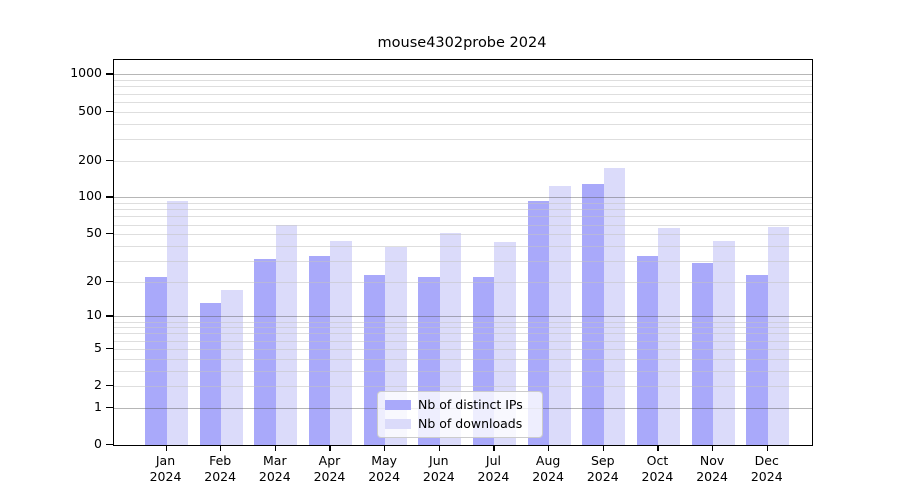 This screenshot has width=900, height=500. I want to click on bar-distinct-ips-apr, so click(319, 350).